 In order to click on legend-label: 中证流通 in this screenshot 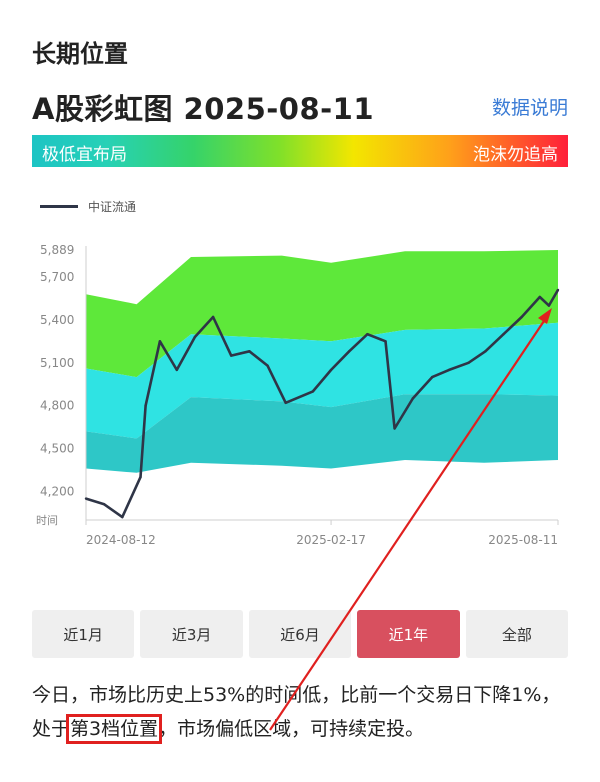, I will do `click(112, 207)`.